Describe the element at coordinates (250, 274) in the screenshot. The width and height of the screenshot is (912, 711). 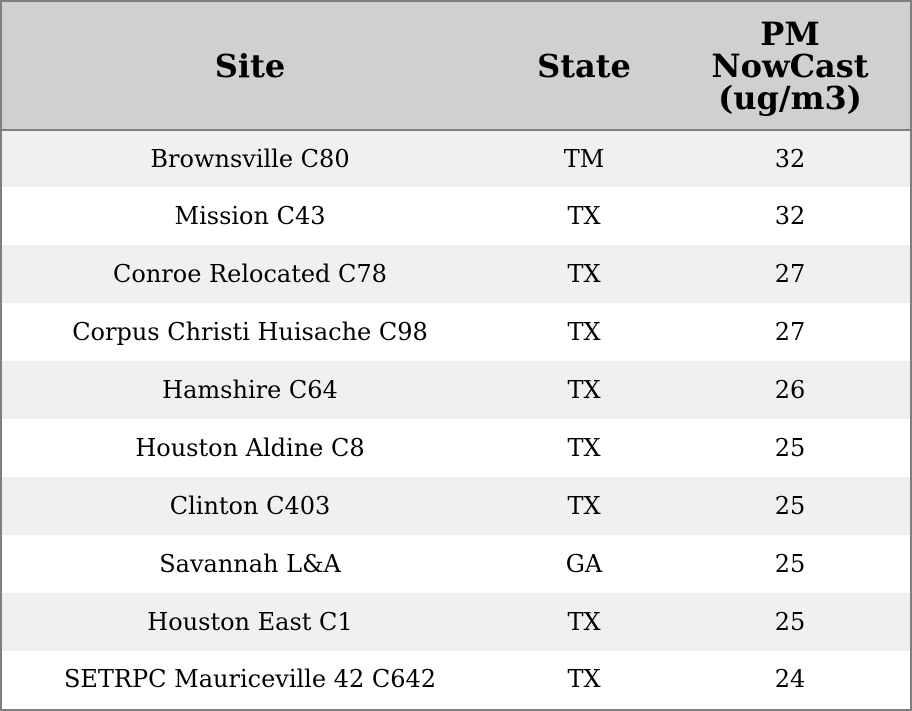
I see `cell-site: Conroe Relocated C78` at that location.